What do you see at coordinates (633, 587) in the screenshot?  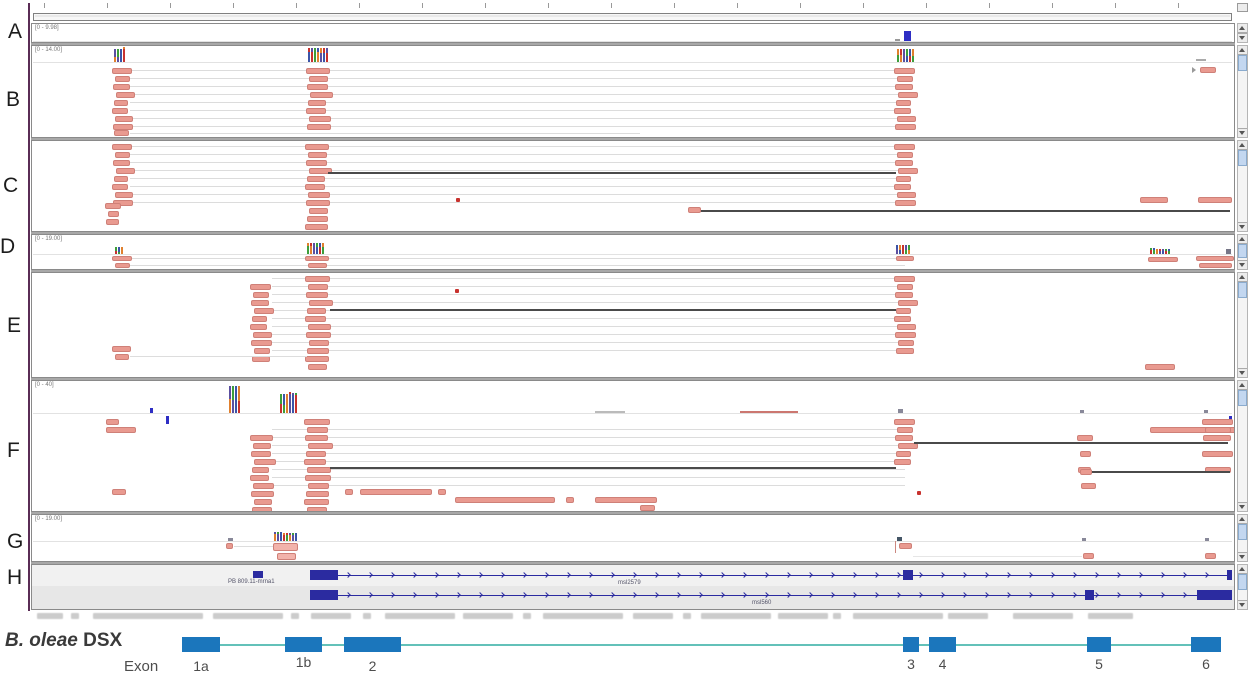 I see `track-panel-H: msl2579 msl560 PB 809.11-mrna1` at bounding box center [633, 587].